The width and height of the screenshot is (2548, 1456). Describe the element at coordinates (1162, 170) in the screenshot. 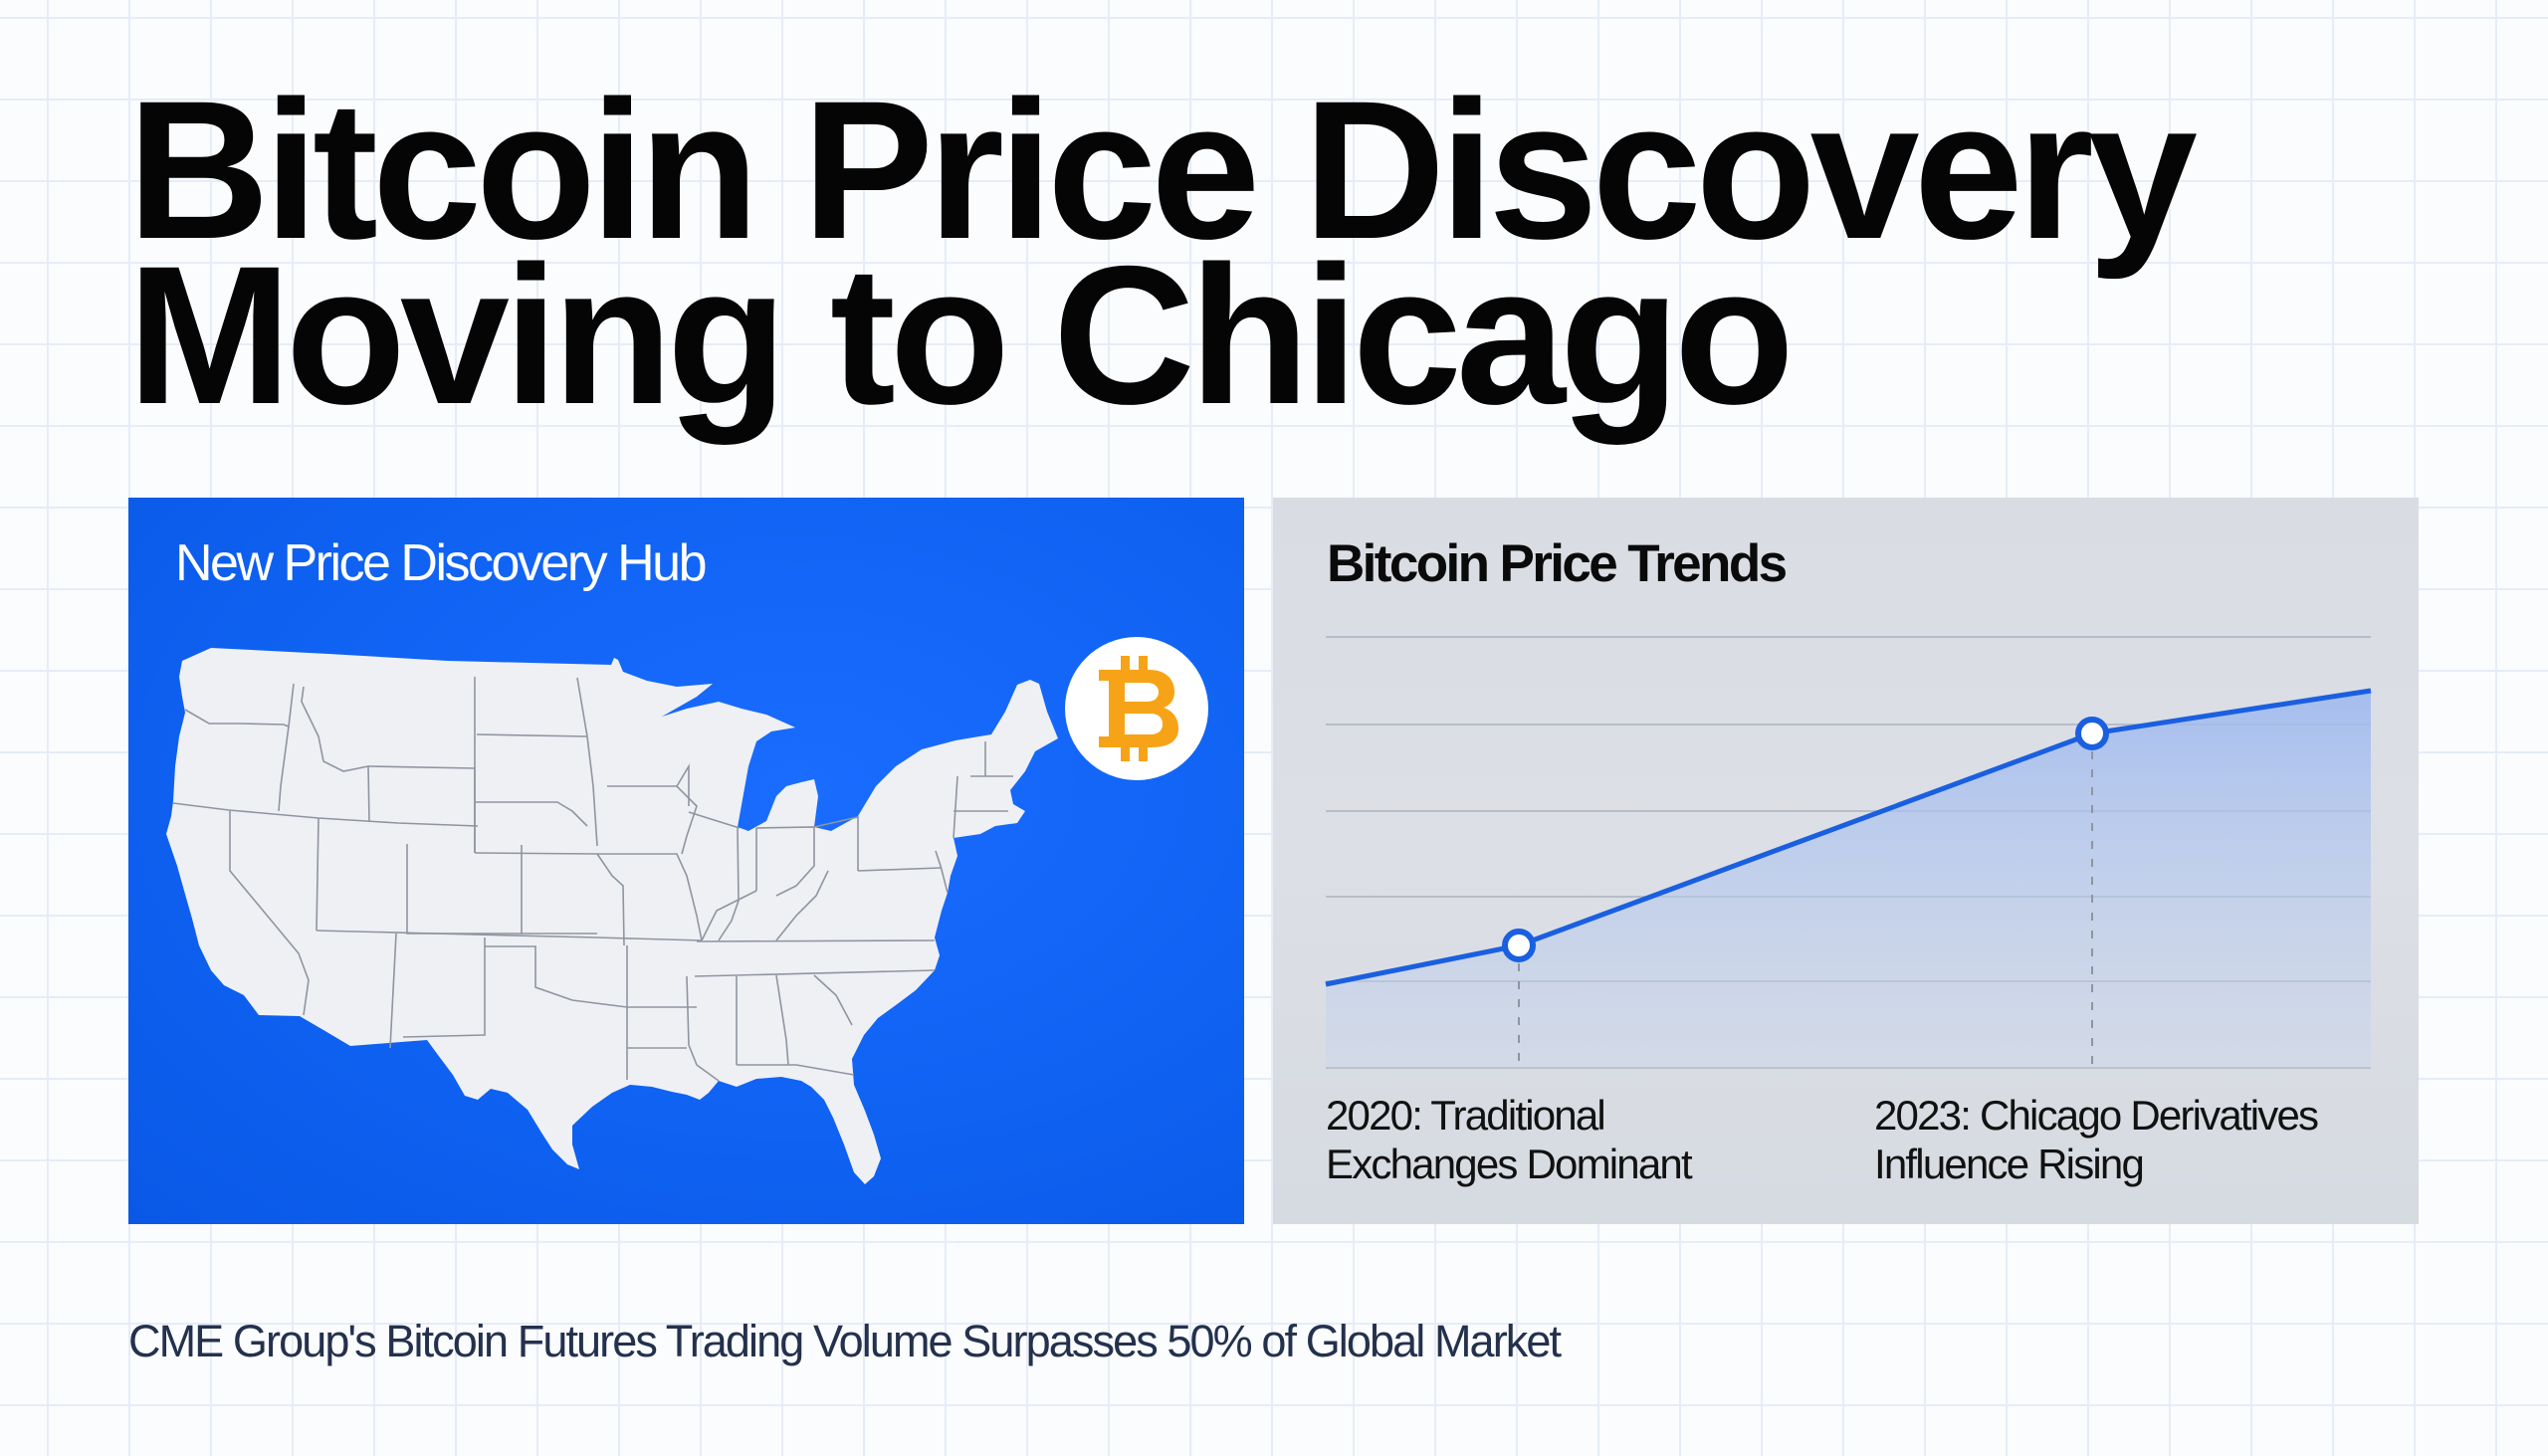

I see `title-line-1: Bitcoin Price Discovery` at that location.